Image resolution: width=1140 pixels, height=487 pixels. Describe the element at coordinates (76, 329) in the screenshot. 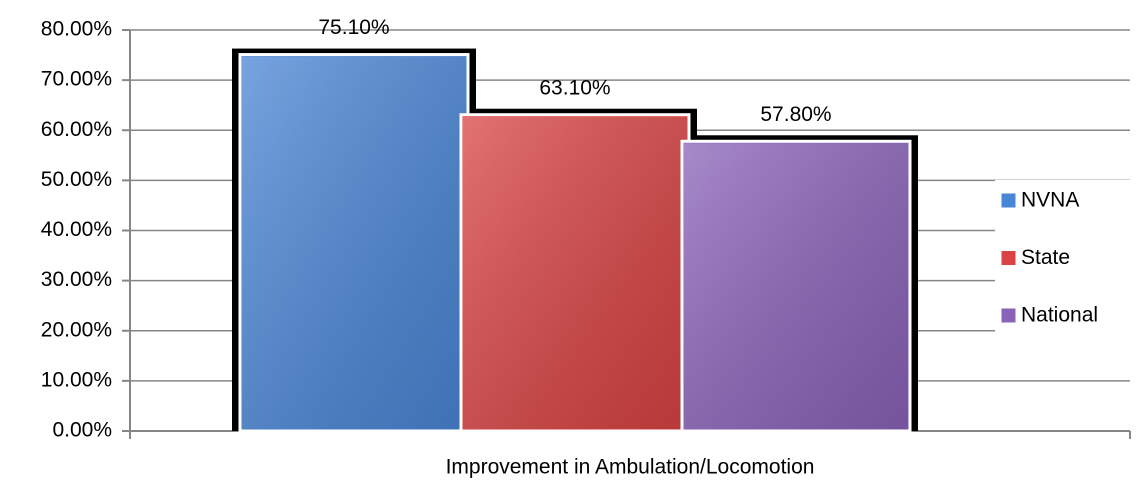

I see `y-tick-label: 20.00%` at that location.